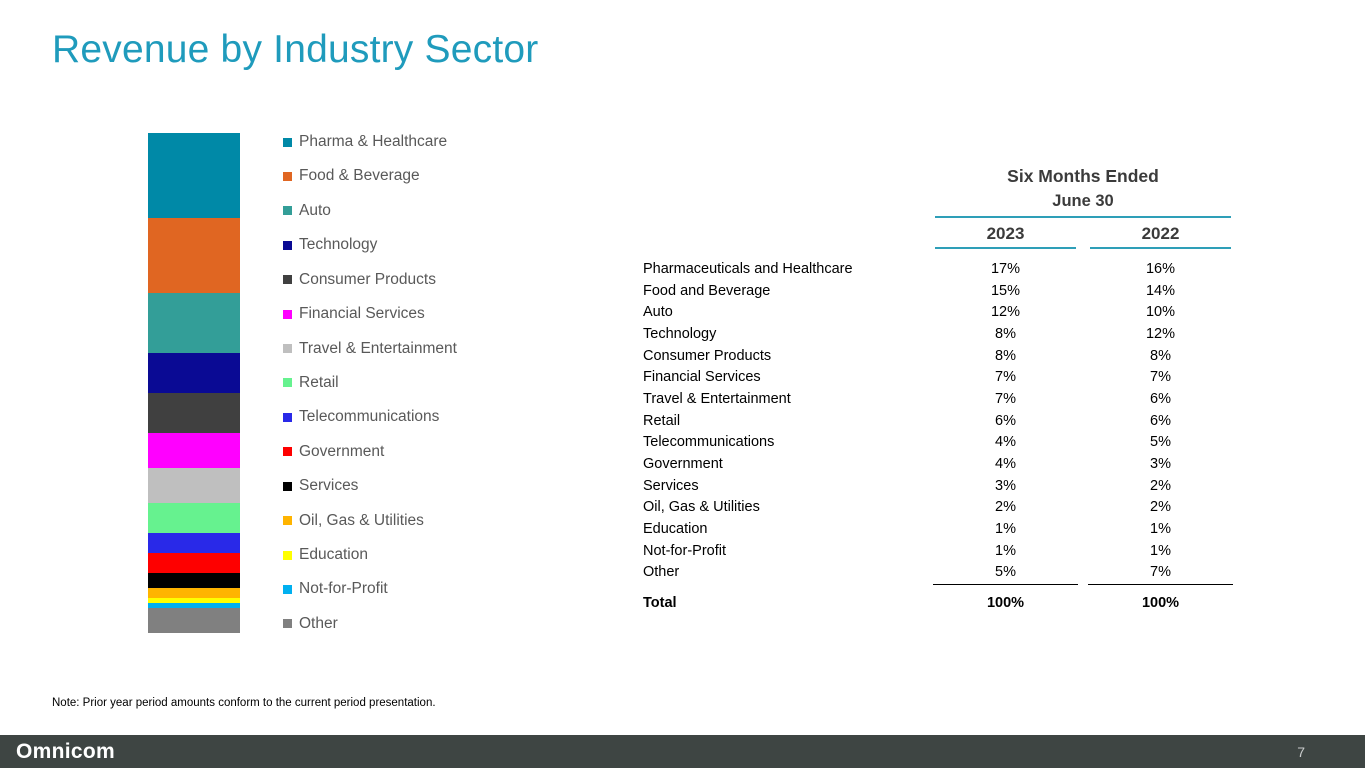 The image size is (1365, 768). I want to click on legend-label: Pharma & Healthcare, so click(373, 141).